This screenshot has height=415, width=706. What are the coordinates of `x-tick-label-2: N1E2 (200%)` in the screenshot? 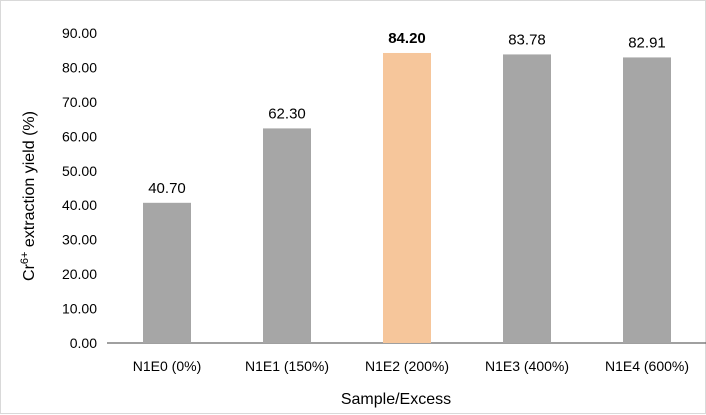 It's located at (407, 366).